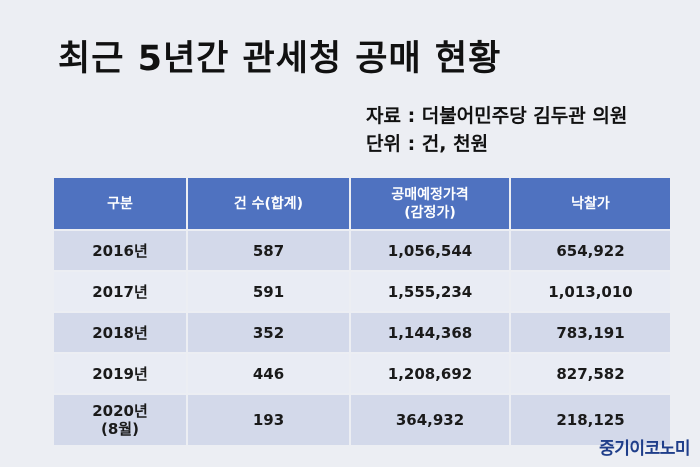 The image size is (700, 467). What do you see at coordinates (121, 291) in the screenshot?
I see `cell-year: 2017년` at bounding box center [121, 291].